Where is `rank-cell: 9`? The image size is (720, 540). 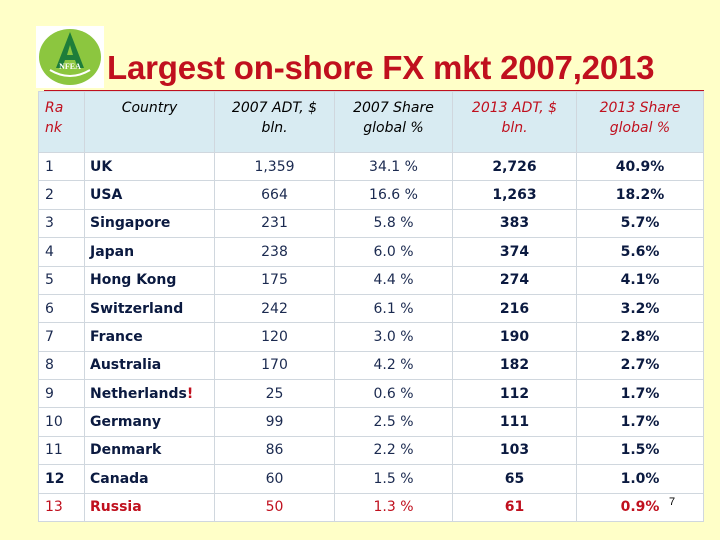 rank-cell: 9 is located at coordinates (61, 393).